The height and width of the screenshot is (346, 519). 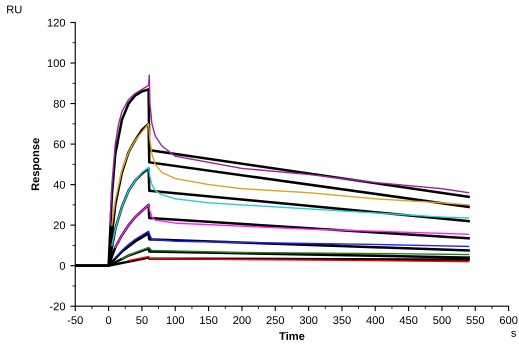 What do you see at coordinates (57, 22) in the screenshot?
I see `y-tick-label: 120` at bounding box center [57, 22].